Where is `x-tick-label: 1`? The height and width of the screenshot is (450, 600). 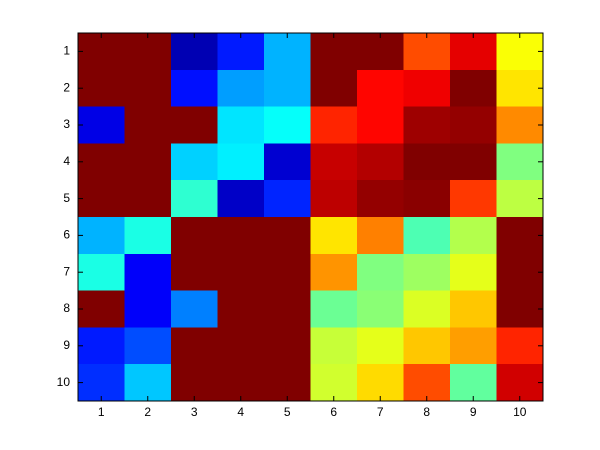
x-tick-label: 1 is located at coordinates (101, 412).